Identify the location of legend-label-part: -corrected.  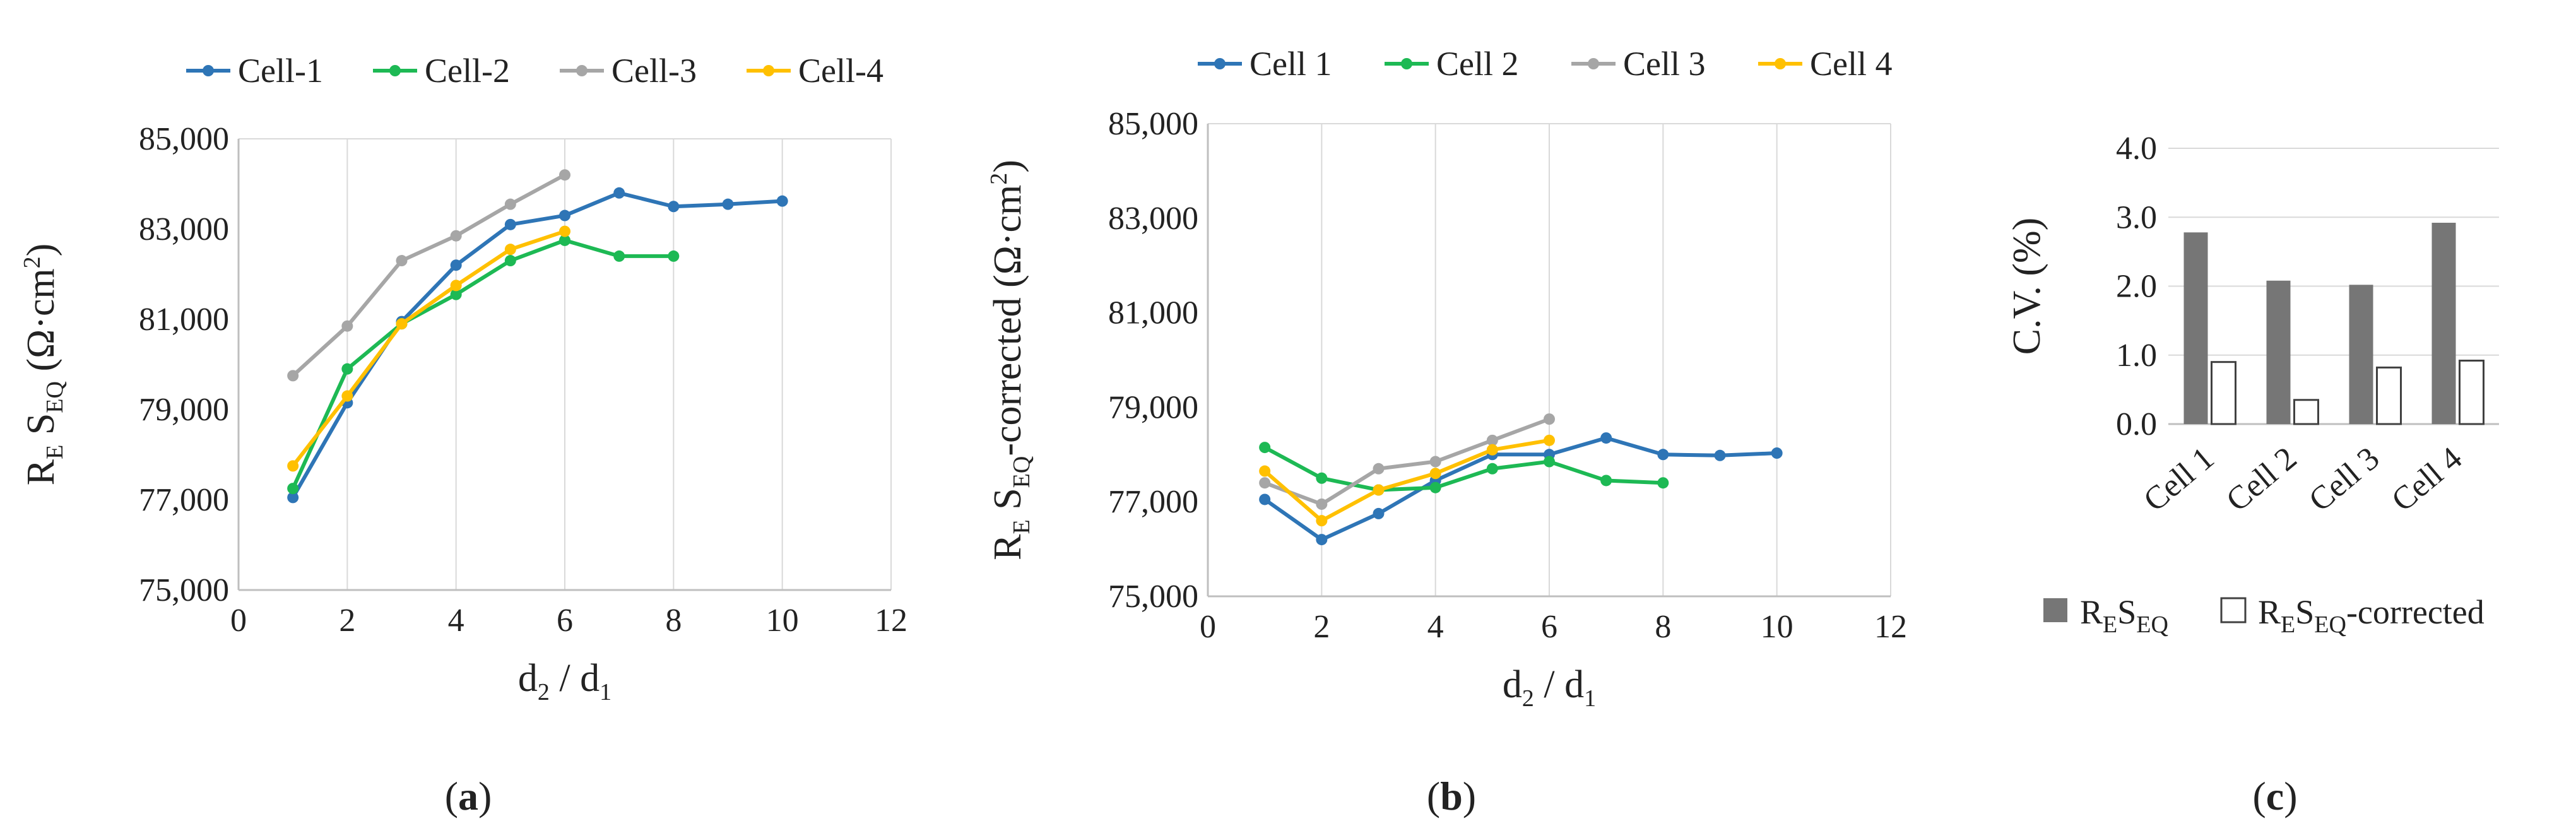
(2415, 612).